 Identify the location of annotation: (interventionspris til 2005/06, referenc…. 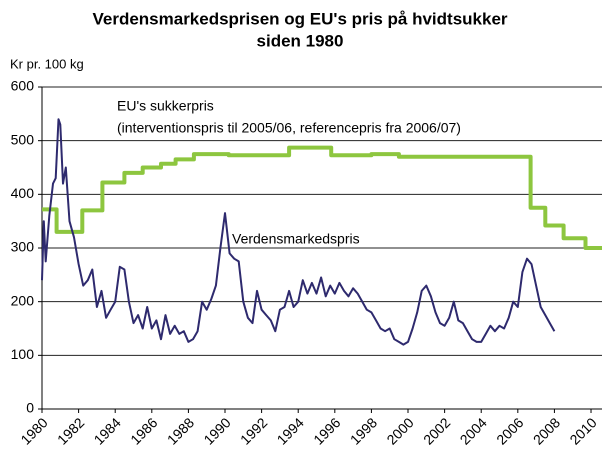
(289, 128).